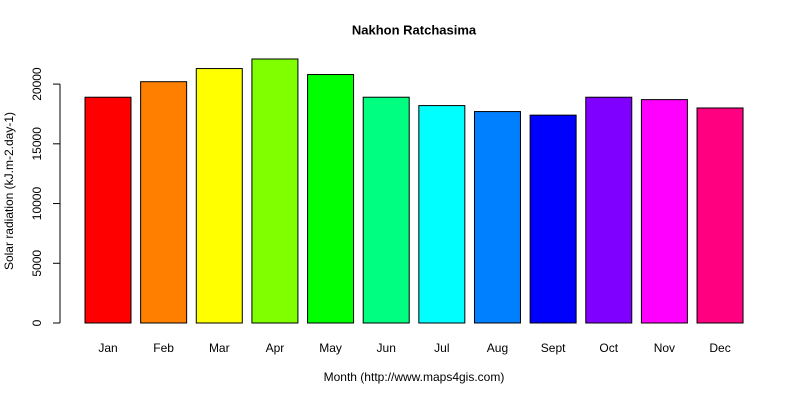  What do you see at coordinates (9, 191) in the screenshot?
I see `y-axis-title: Solar radiation (kJ.m-2.day-1)` at bounding box center [9, 191].